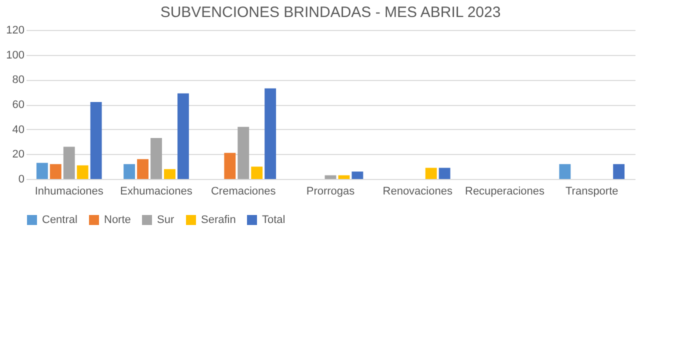  Describe the element at coordinates (18, 80) in the screenshot. I see `y-tick-label: 80` at that location.